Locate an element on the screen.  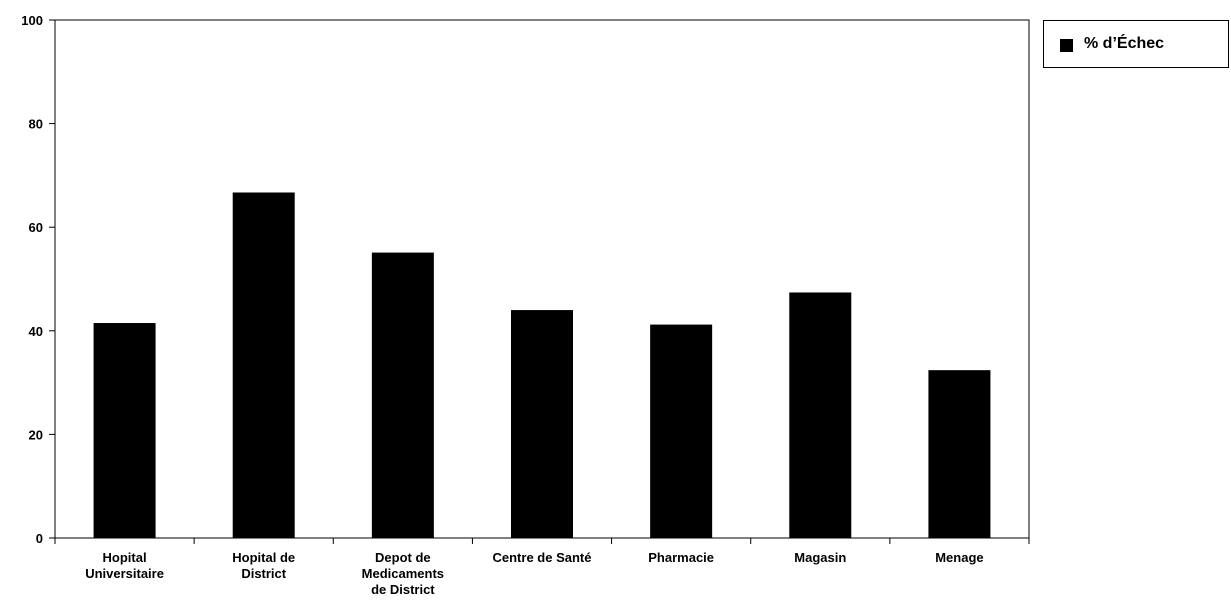
legend: % d’Échec is located at coordinates (1136, 44).